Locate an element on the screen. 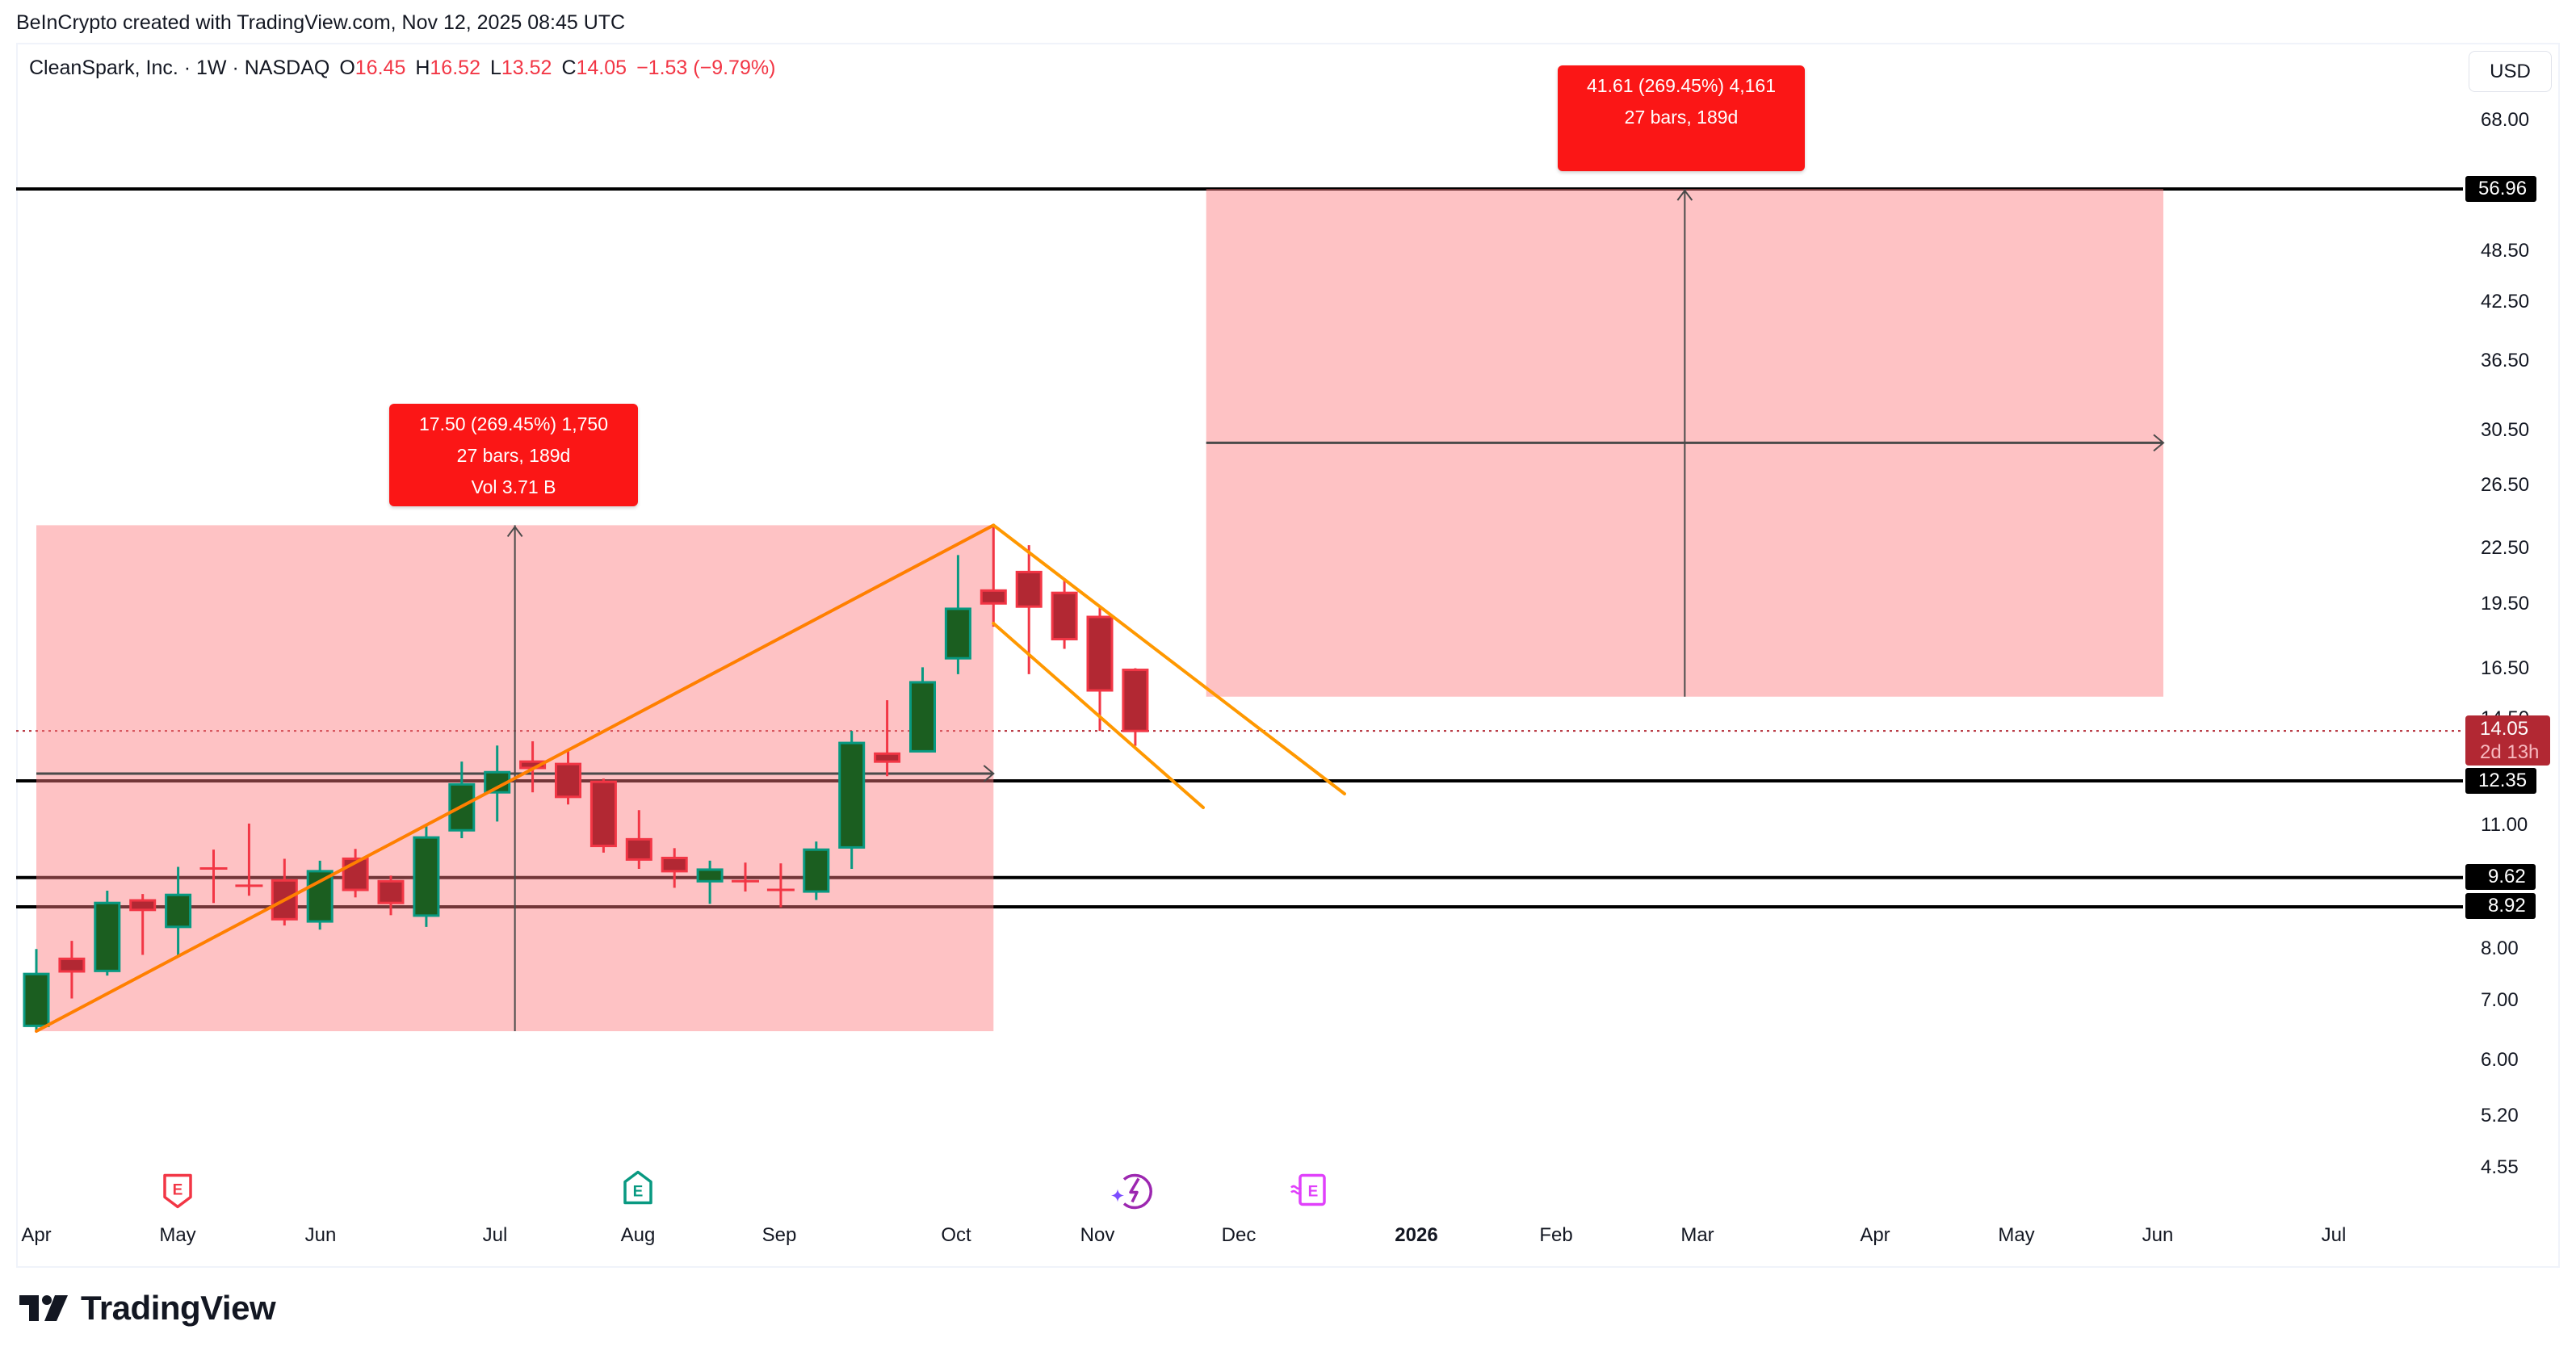  price-tick: 8.00 is located at coordinates (2500, 949).